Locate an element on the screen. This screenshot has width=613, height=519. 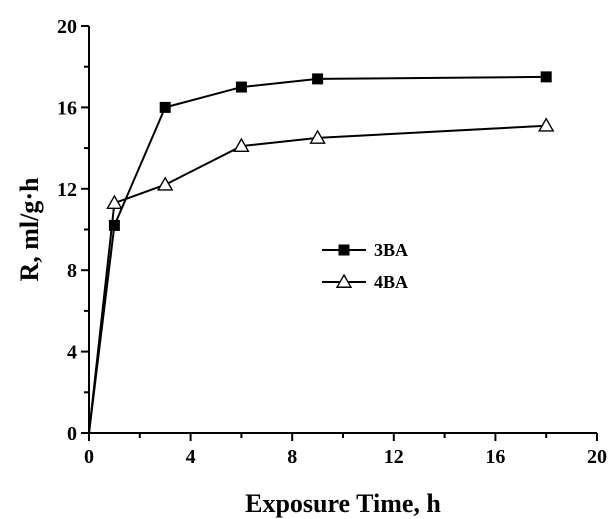
x-tick-label: 0 is located at coordinates (89, 457).